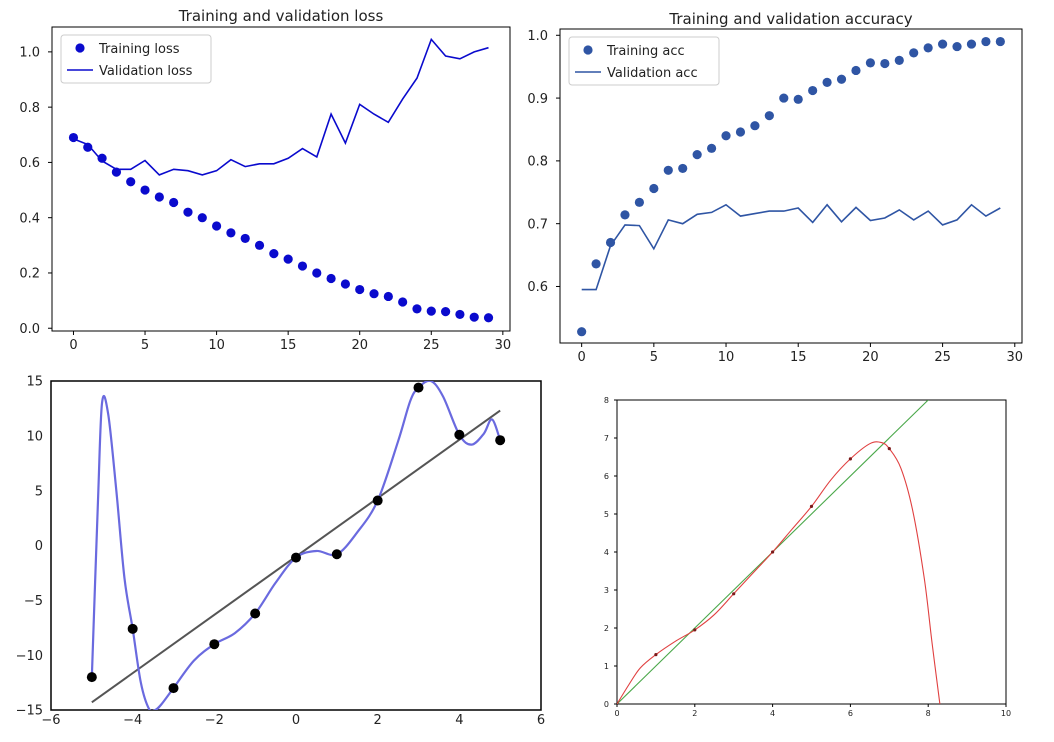  I want to click on y-tick-label: 15, so click(34, 382).